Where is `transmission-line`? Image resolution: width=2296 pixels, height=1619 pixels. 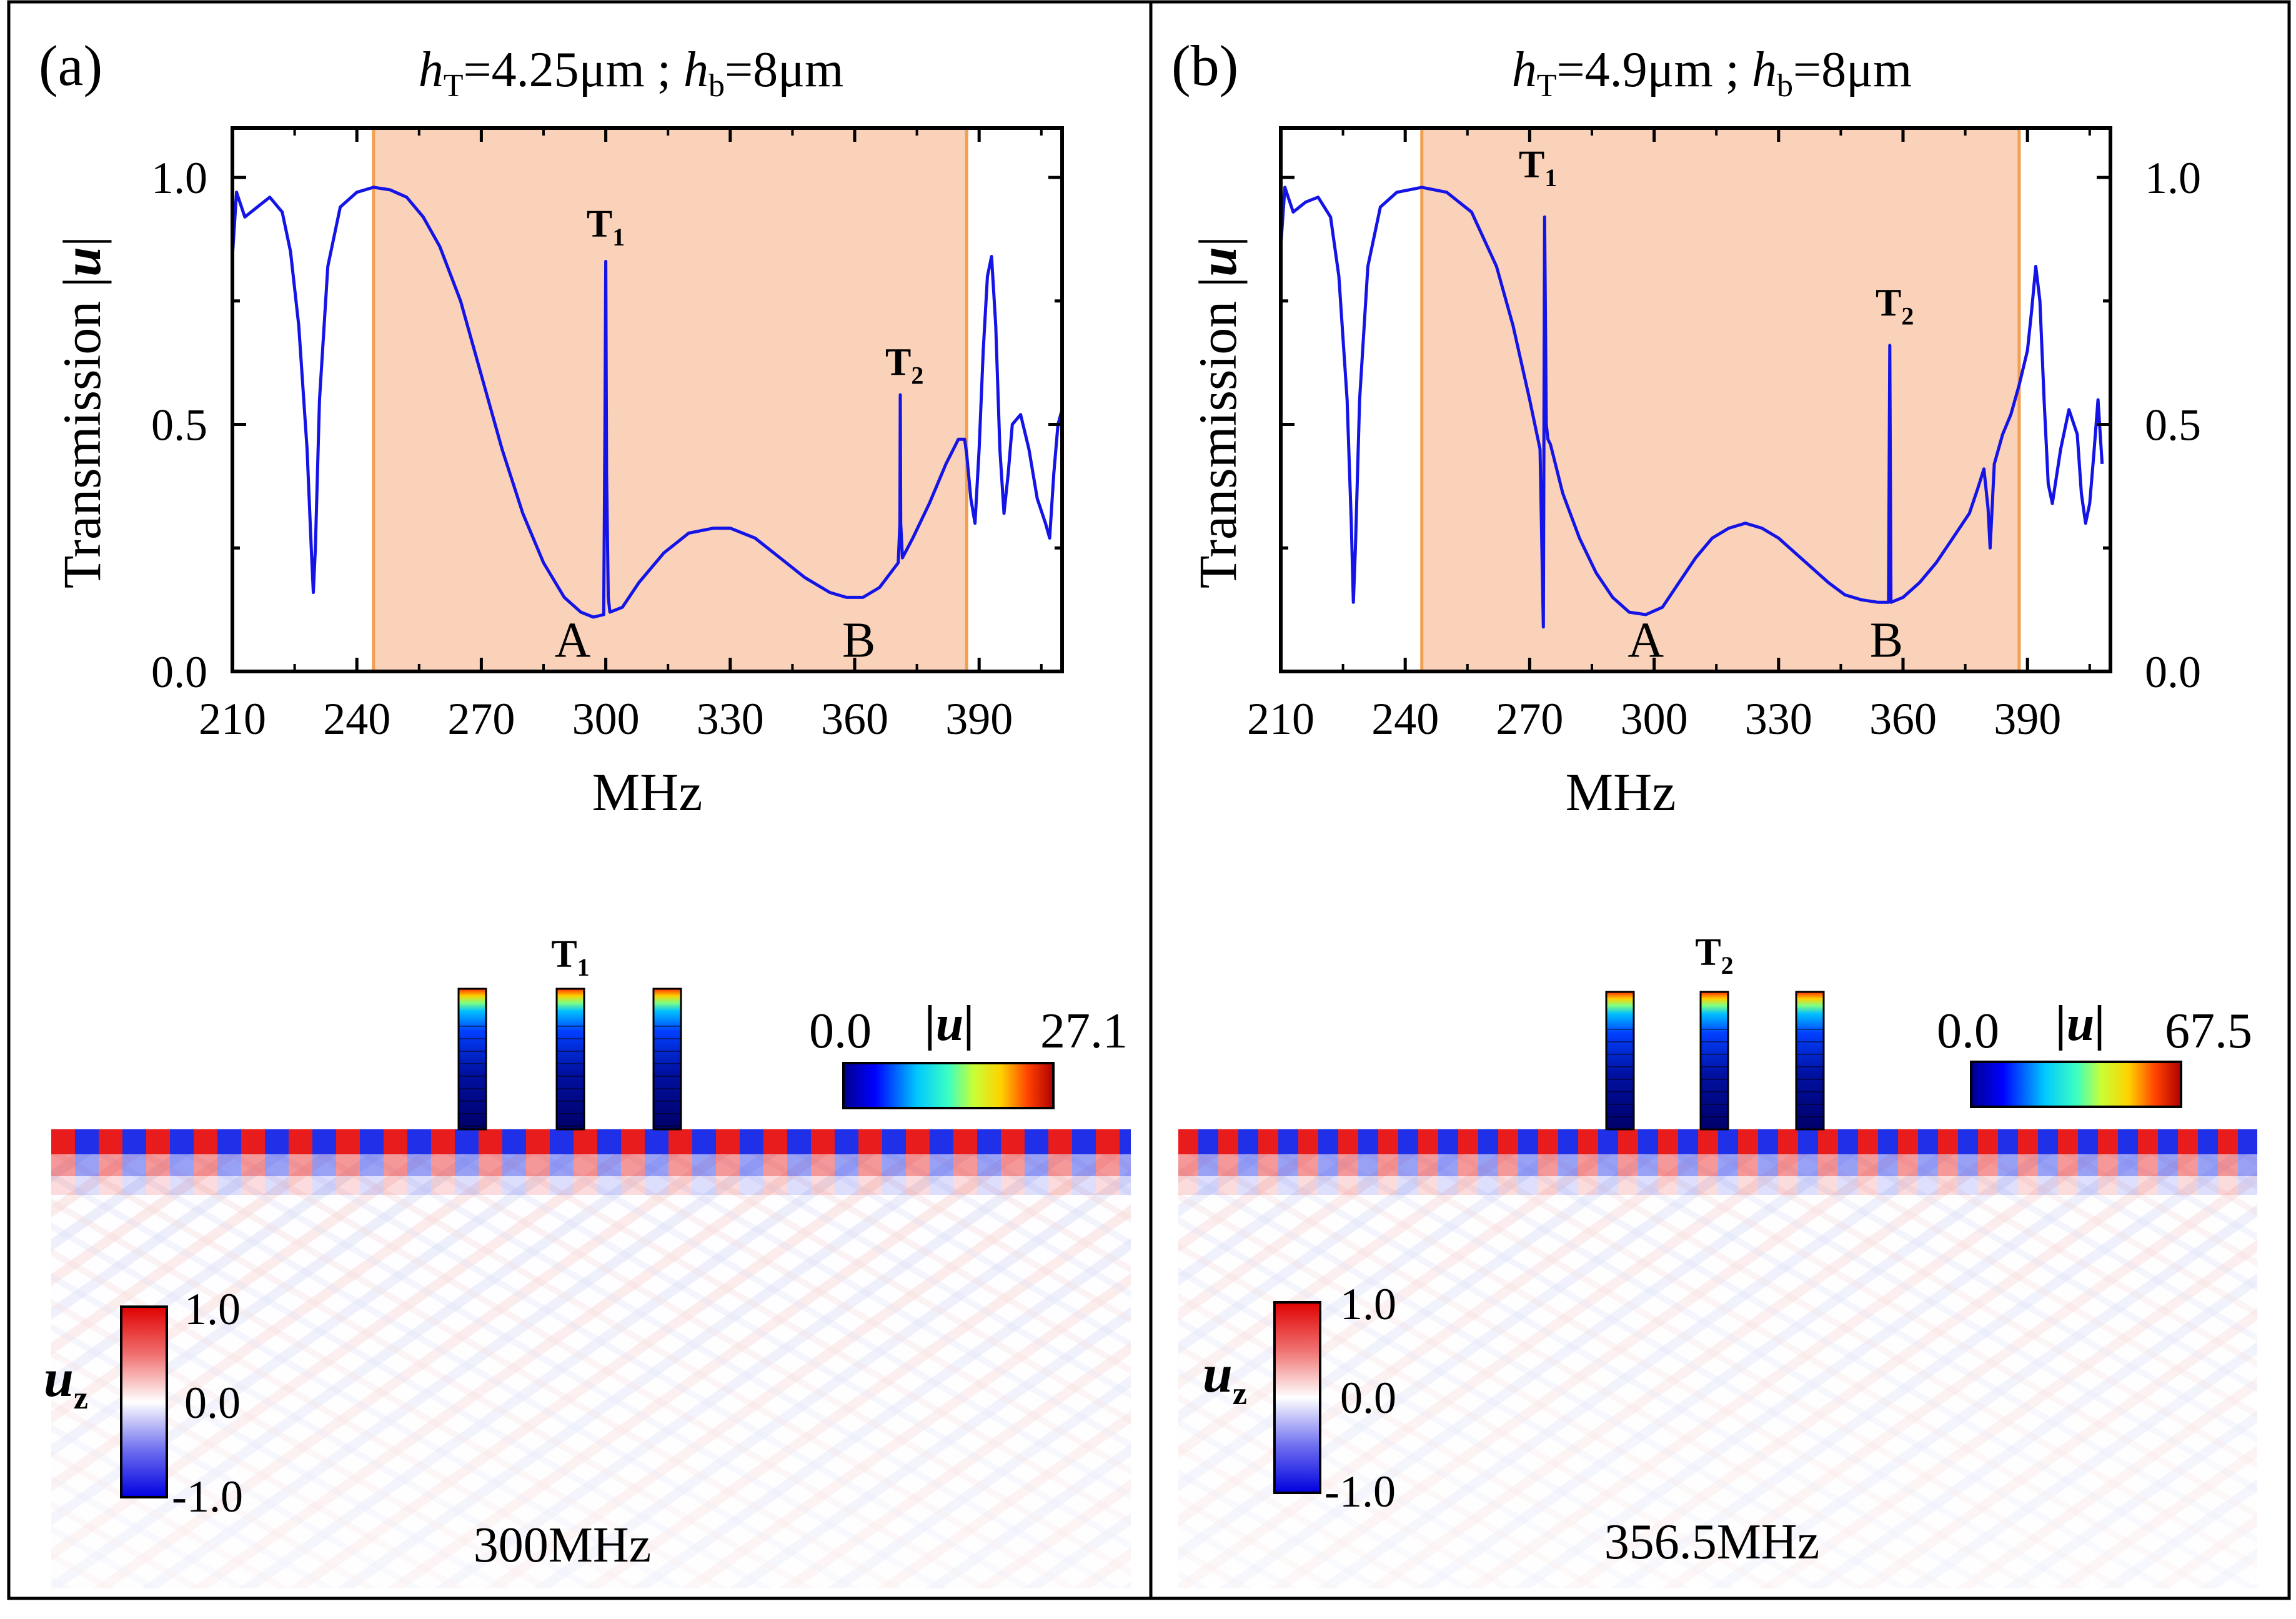
transmission-line is located at coordinates (1691, 408).